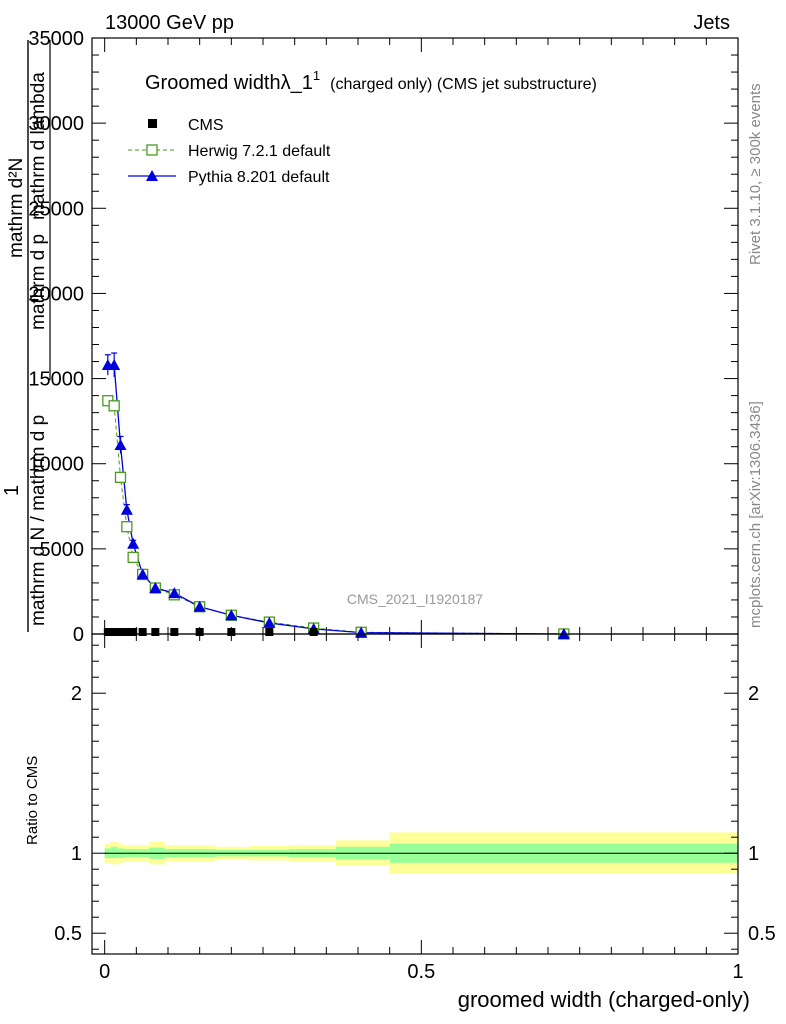  I want to click on ratio-y-tick-label-left: 0.5, so click(68, 934).